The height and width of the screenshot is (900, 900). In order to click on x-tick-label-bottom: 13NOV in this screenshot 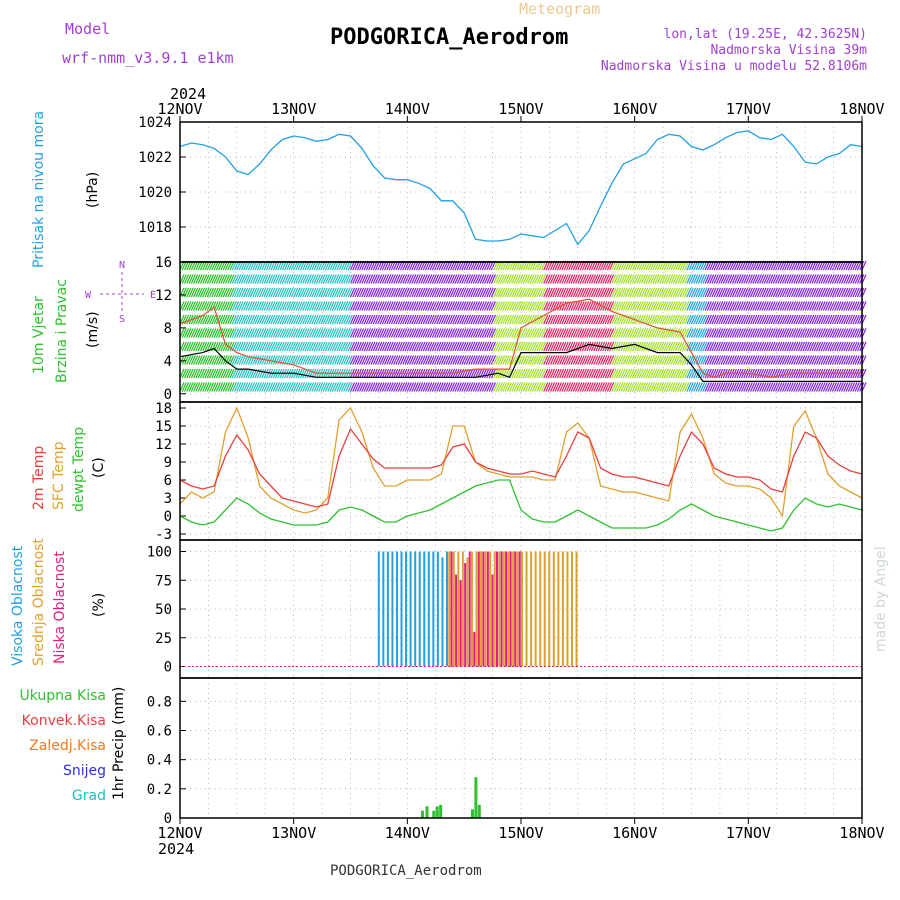, I will do `click(293, 833)`.